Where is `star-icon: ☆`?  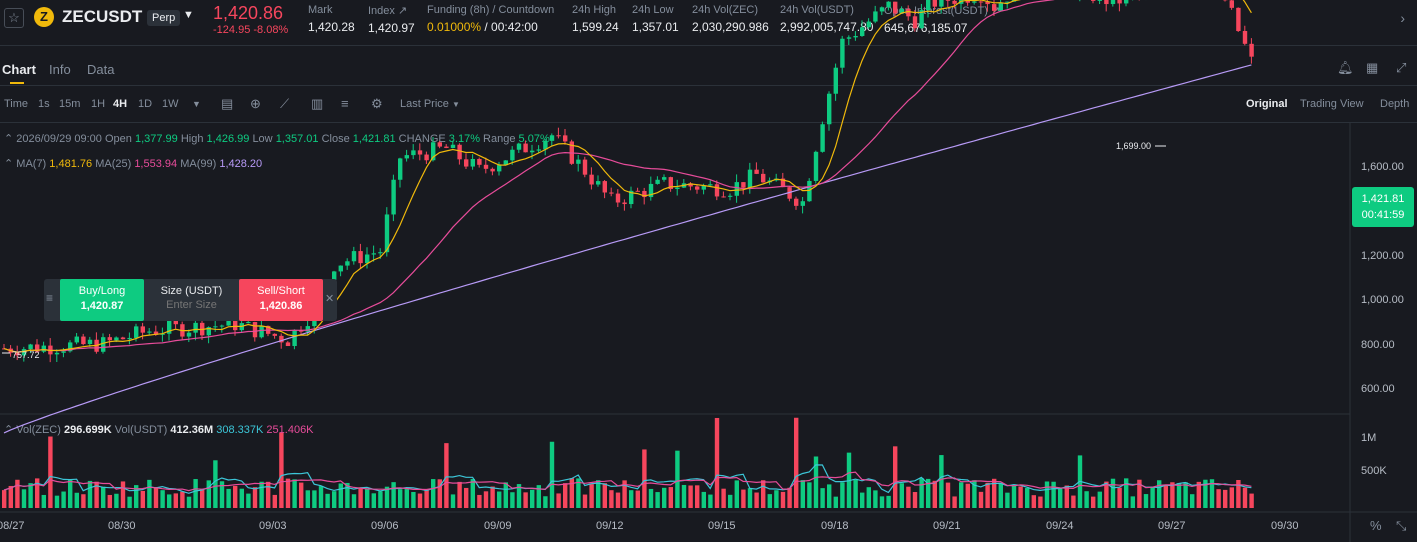
star-icon: ☆ is located at coordinates (14, 18).